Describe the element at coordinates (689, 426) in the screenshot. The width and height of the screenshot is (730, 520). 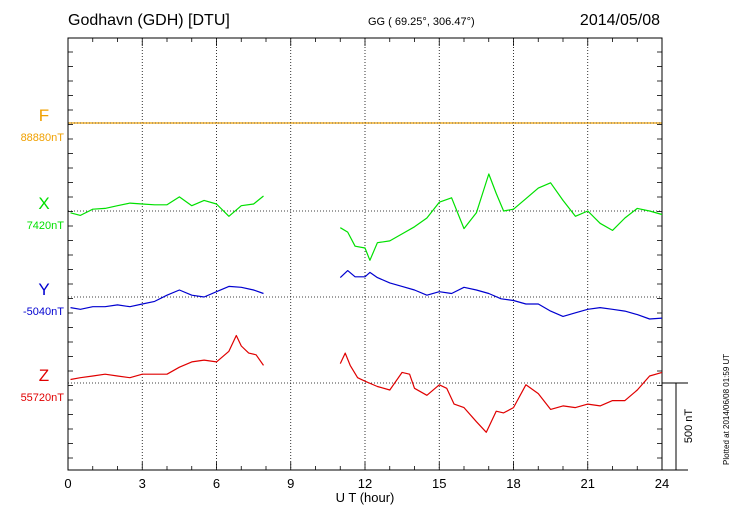
I see `scale-bar-label: 500 nT` at that location.